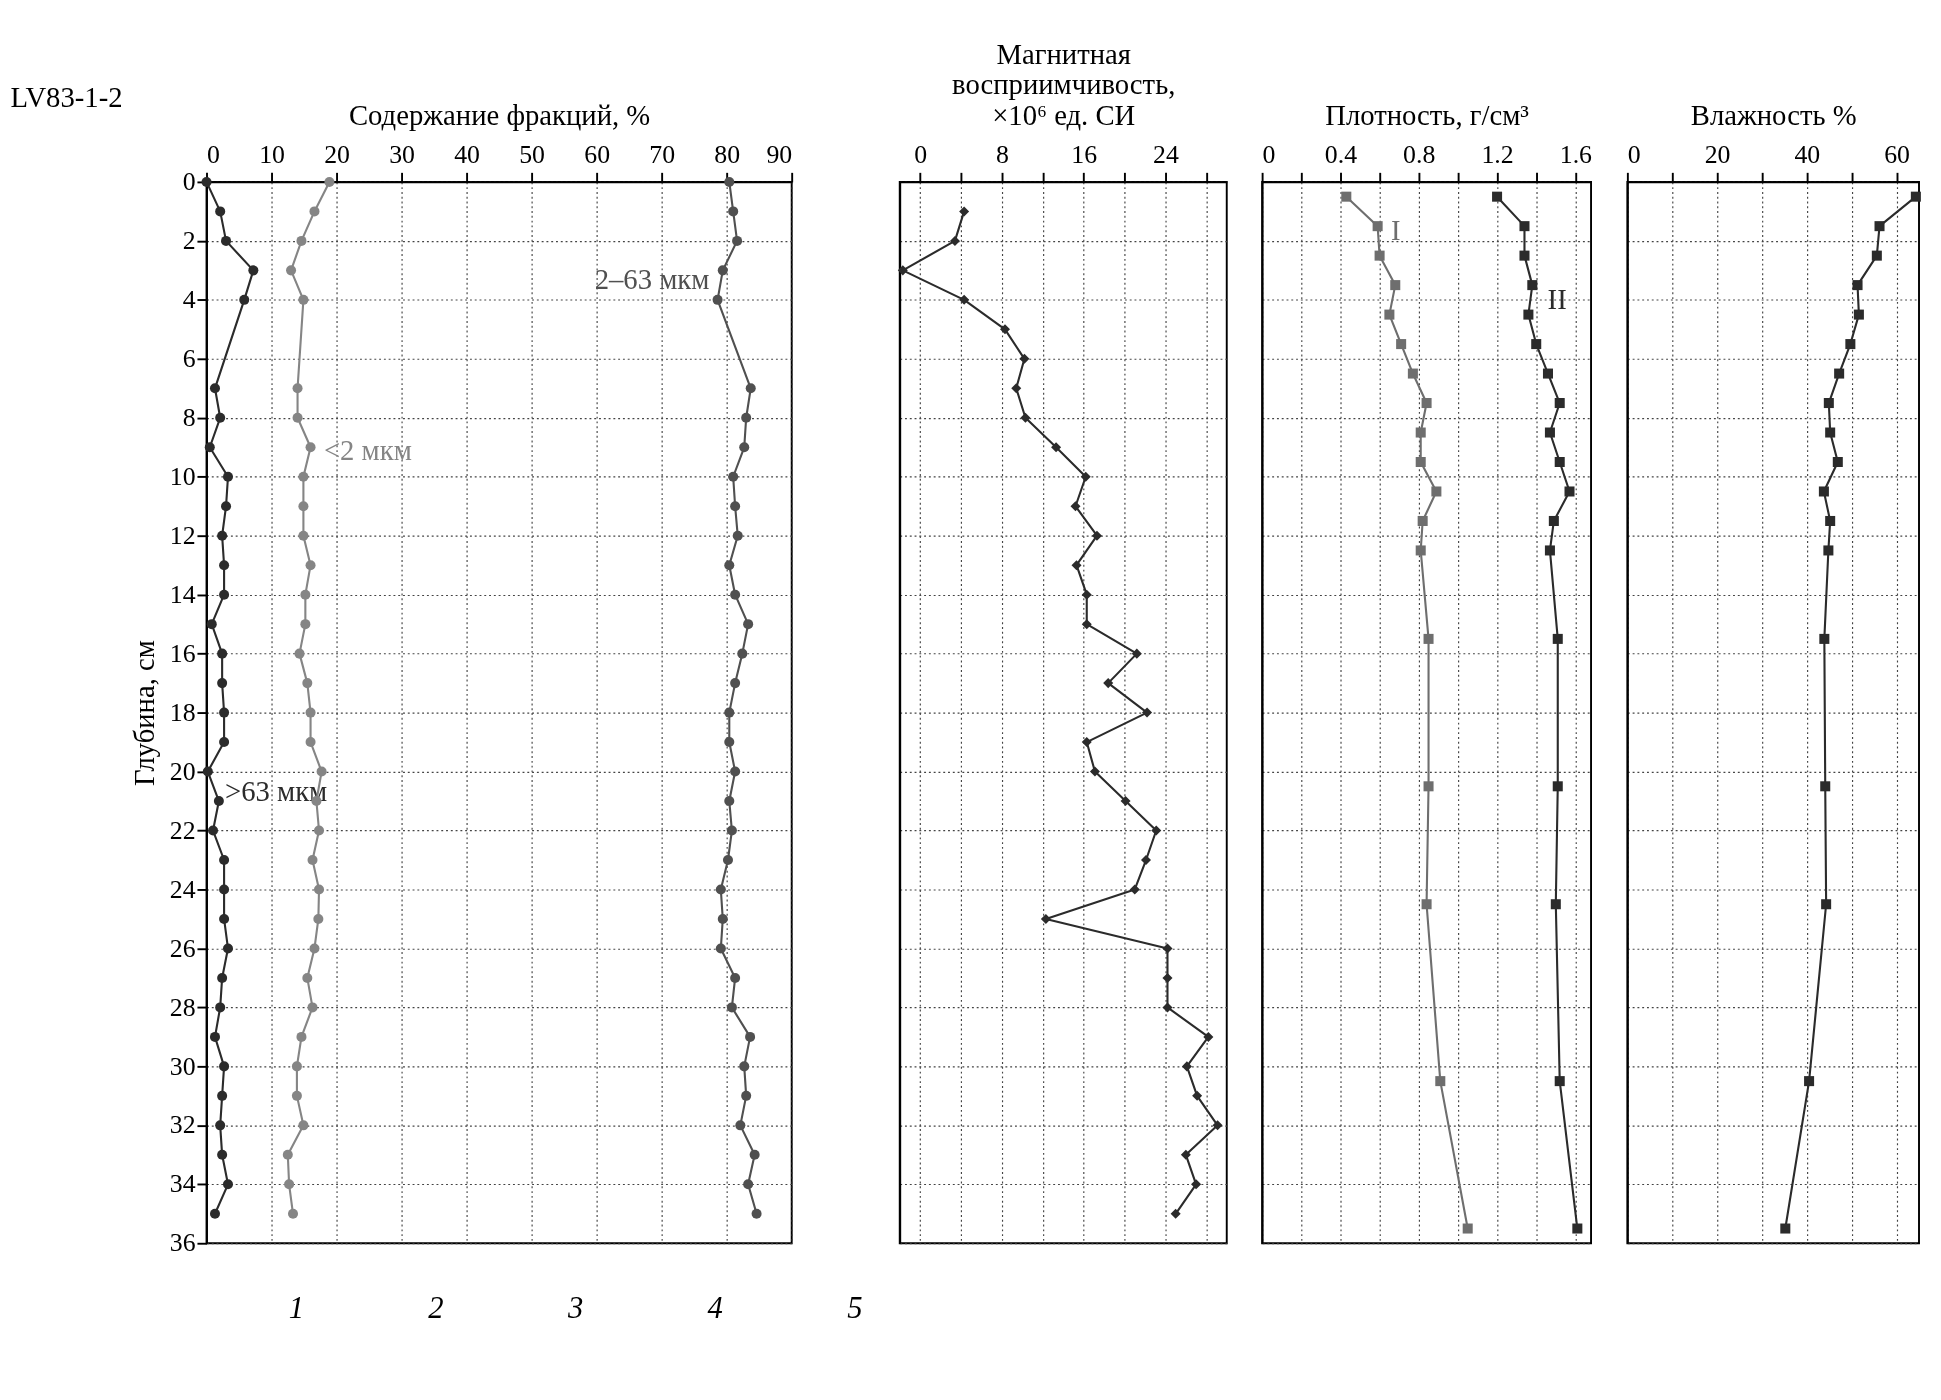 This screenshot has height=1400, width=1941. What do you see at coordinates (189, 182) in the screenshot?
I see `y-tick-label: 0` at bounding box center [189, 182].